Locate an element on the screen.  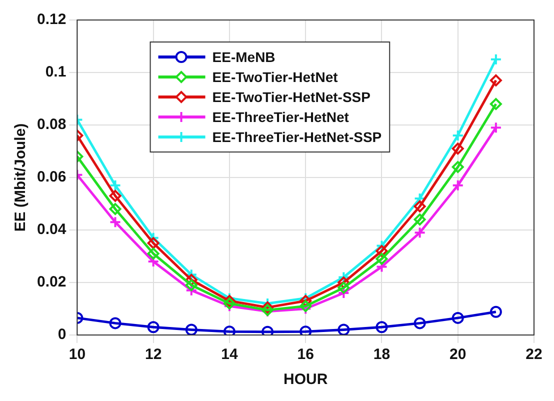
x-tick-label: 12 is located at coordinates (153, 355).